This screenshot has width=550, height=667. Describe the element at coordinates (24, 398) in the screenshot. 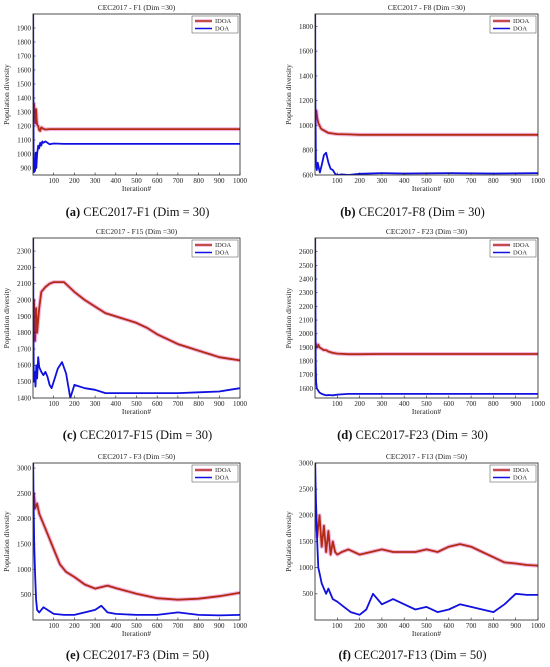

I see `chart-2-ytick-label: 1400` at that location.